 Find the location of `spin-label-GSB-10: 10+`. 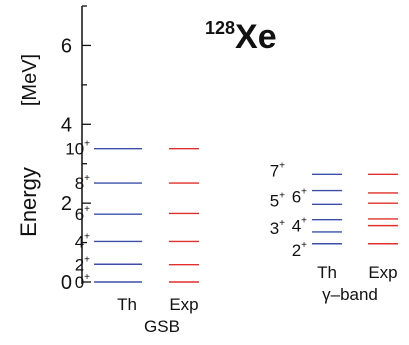

spin-label-GSB-10: 10+ is located at coordinates (77, 149).